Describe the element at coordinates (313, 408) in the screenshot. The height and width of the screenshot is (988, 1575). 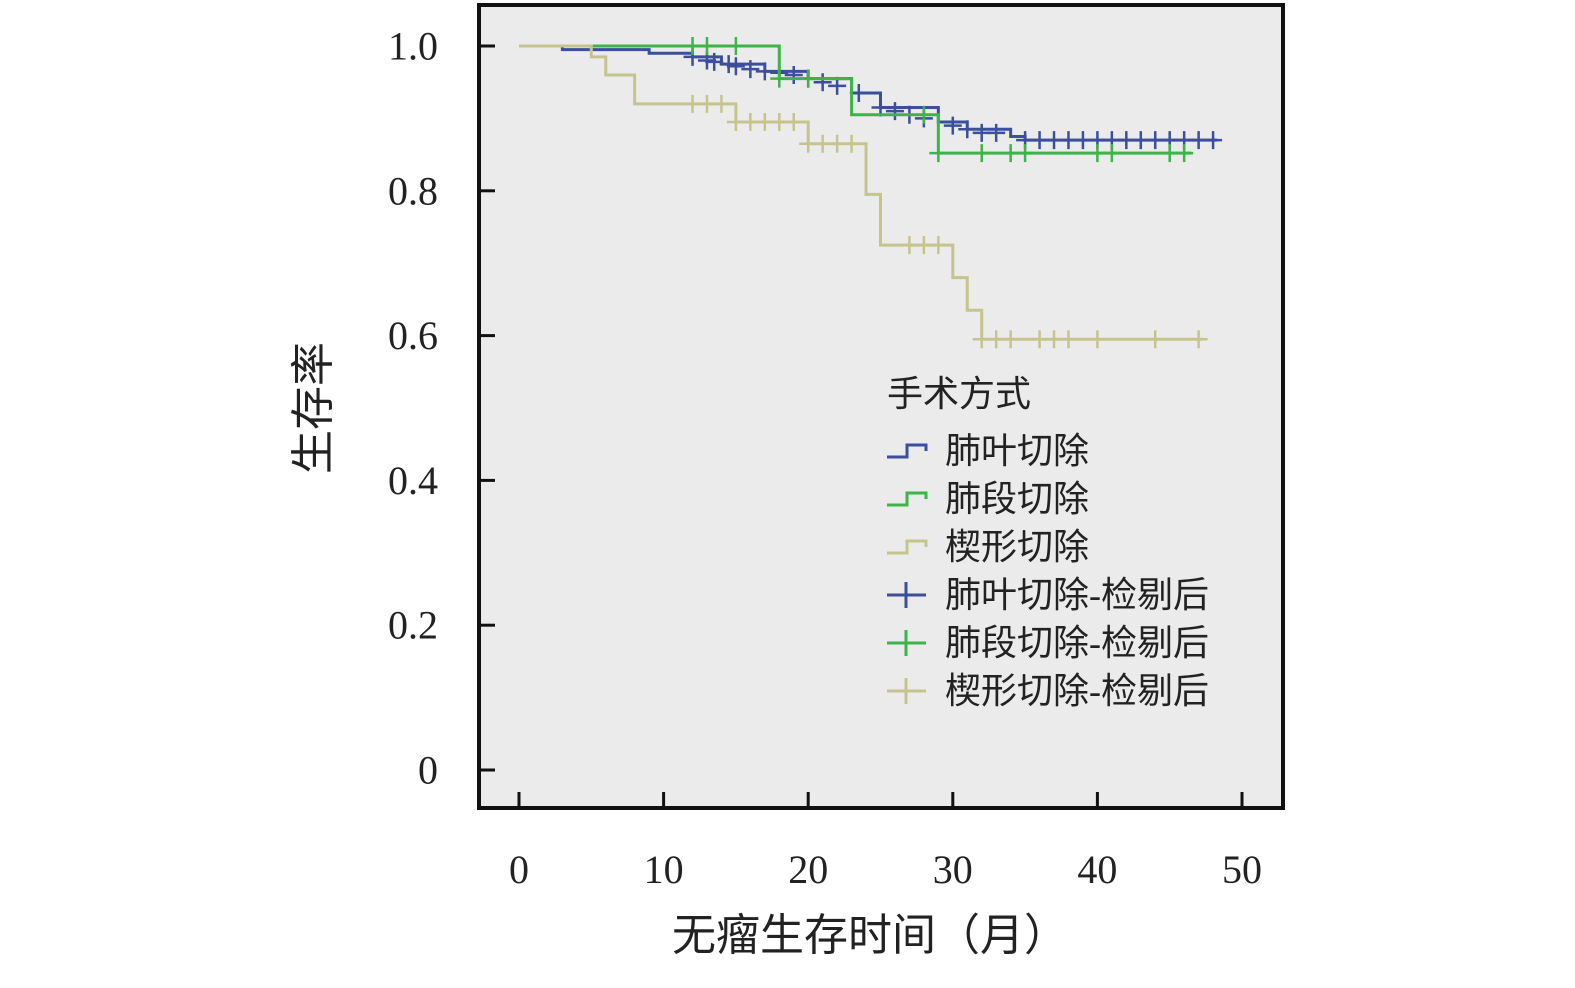
I see `y-axis-label: 生存率` at that location.